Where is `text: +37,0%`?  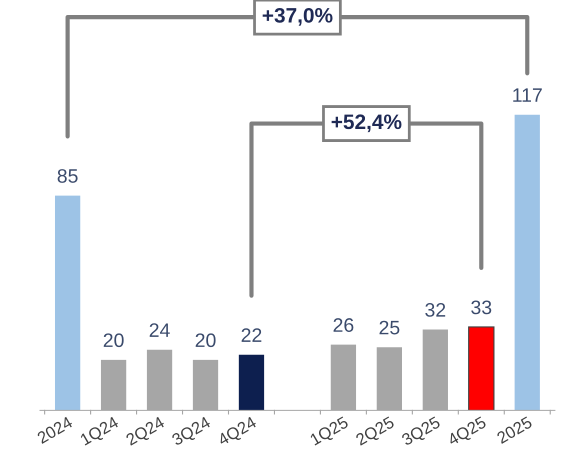
text: +37,0% is located at coordinates (297, 17).